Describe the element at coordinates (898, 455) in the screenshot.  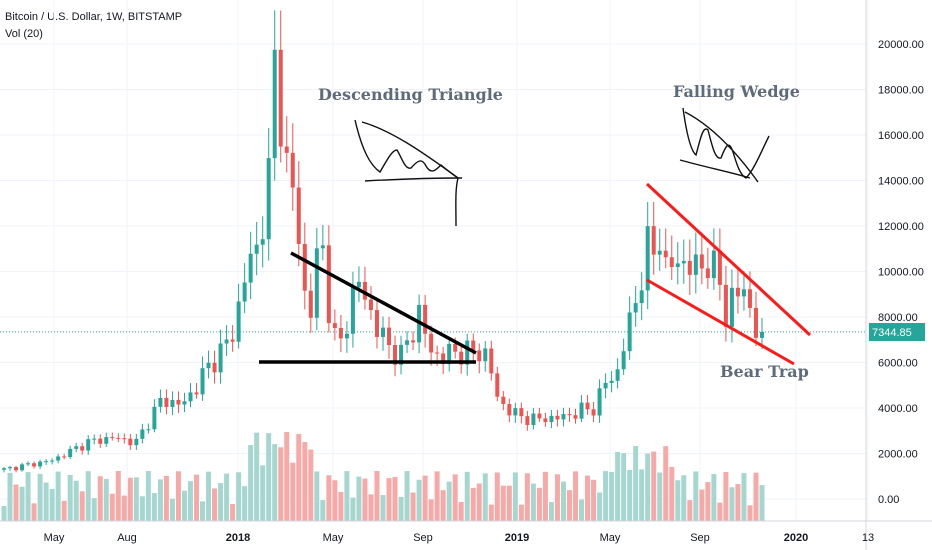
I see `y-tick-label: 2000.00` at that location.